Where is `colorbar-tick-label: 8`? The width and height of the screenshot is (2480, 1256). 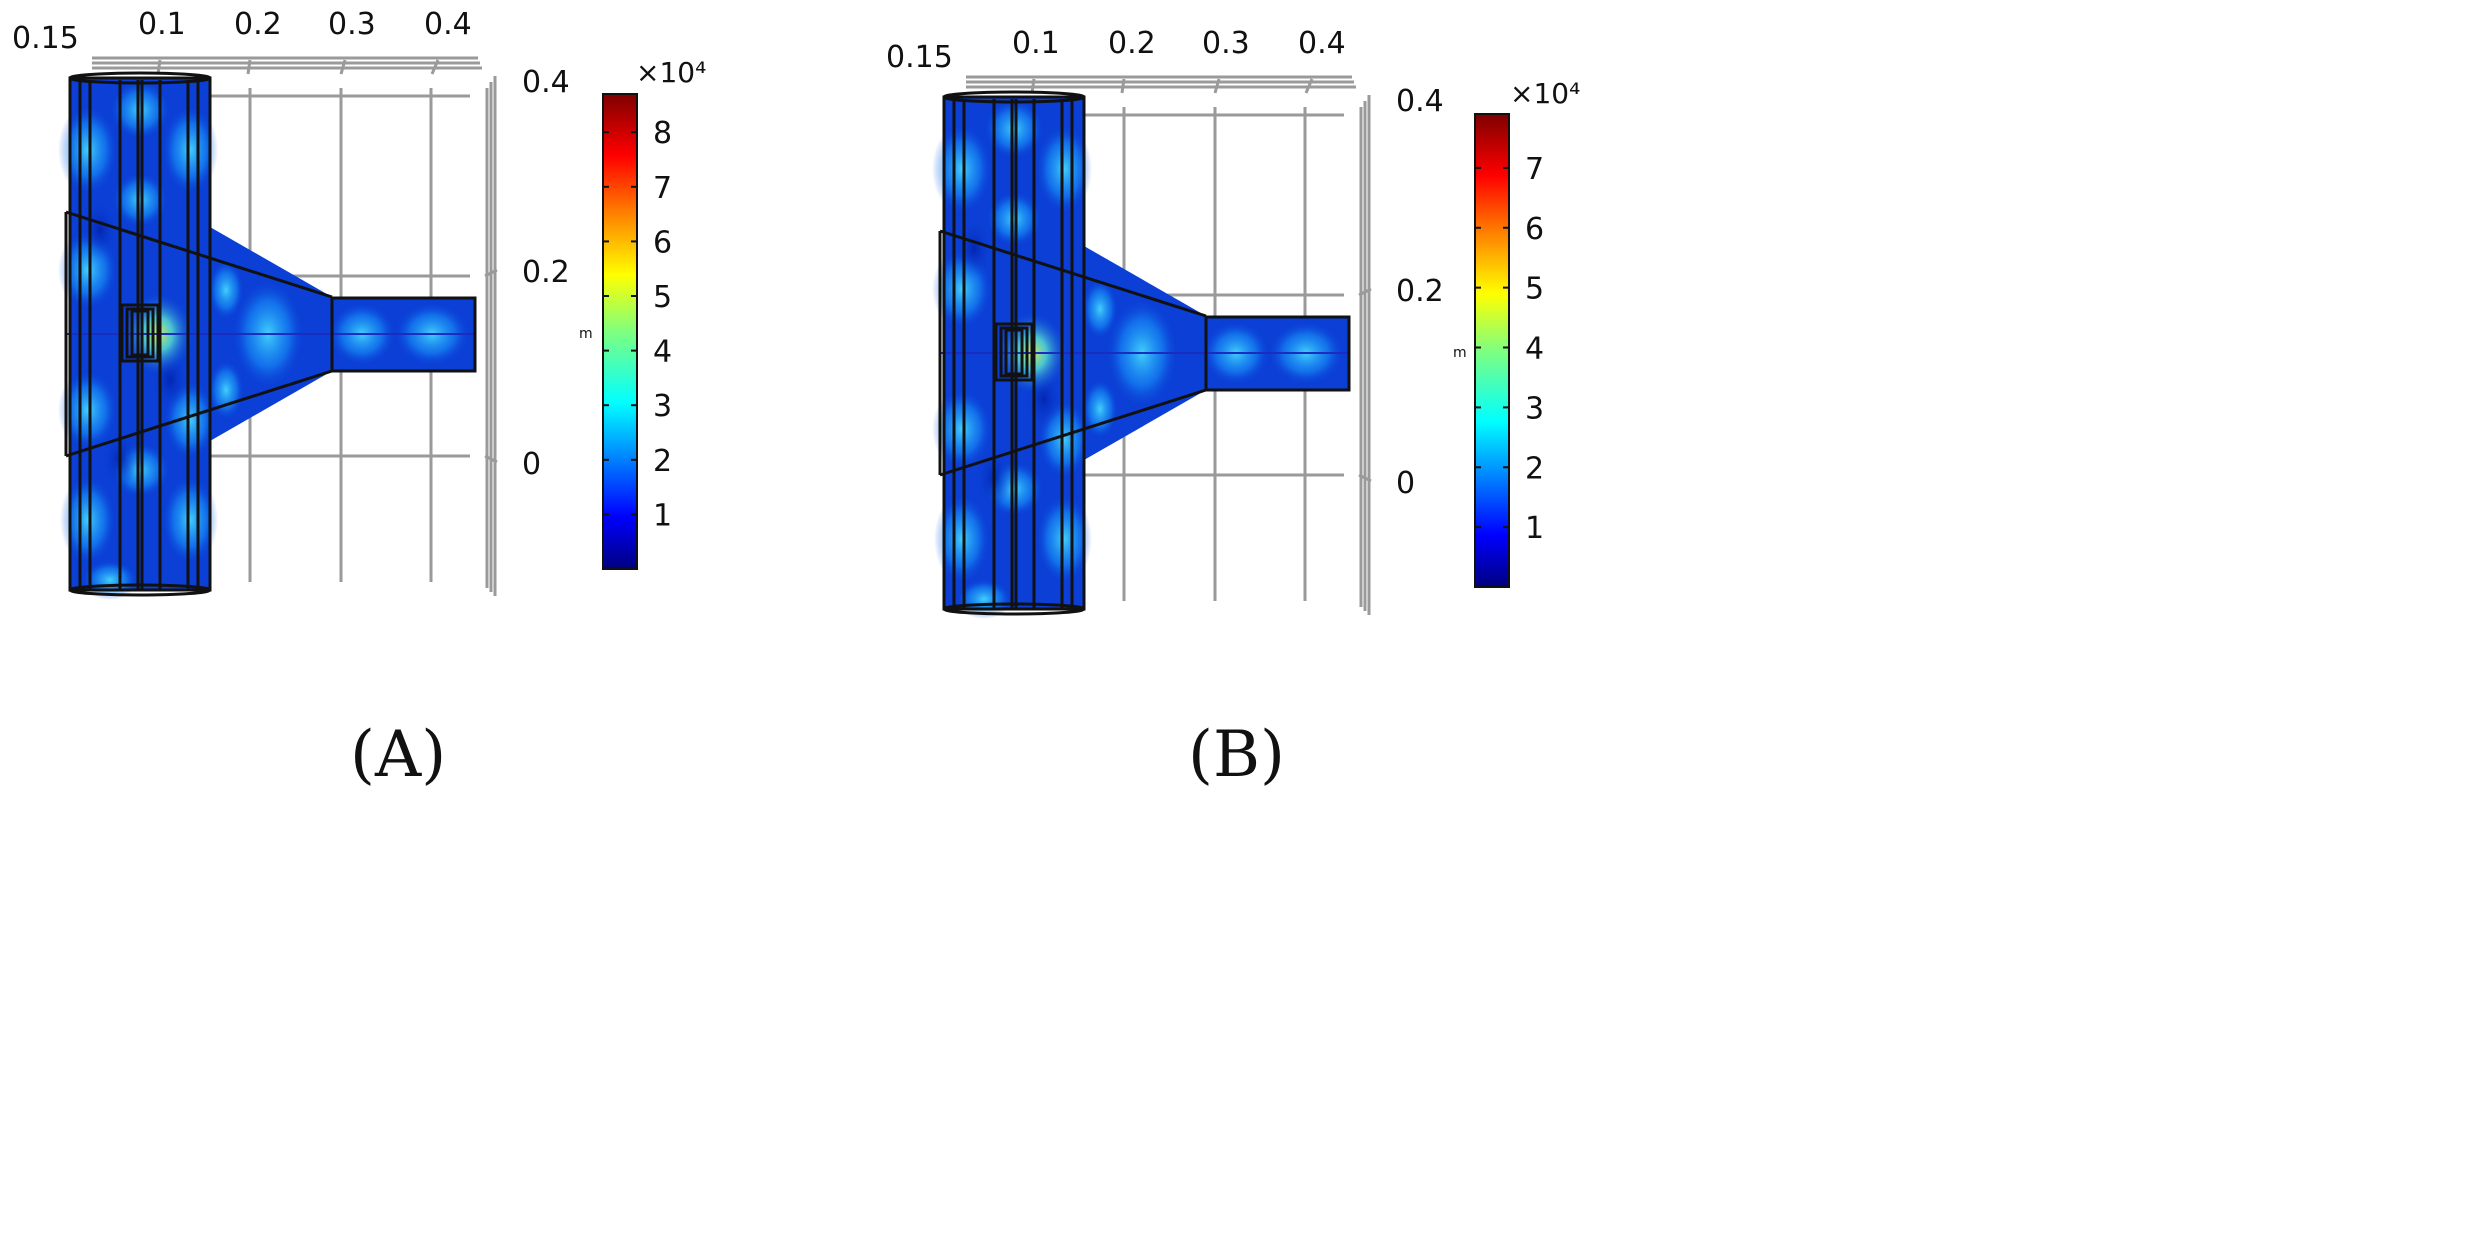
colorbar-tick-label: 8 is located at coordinates (662, 133).